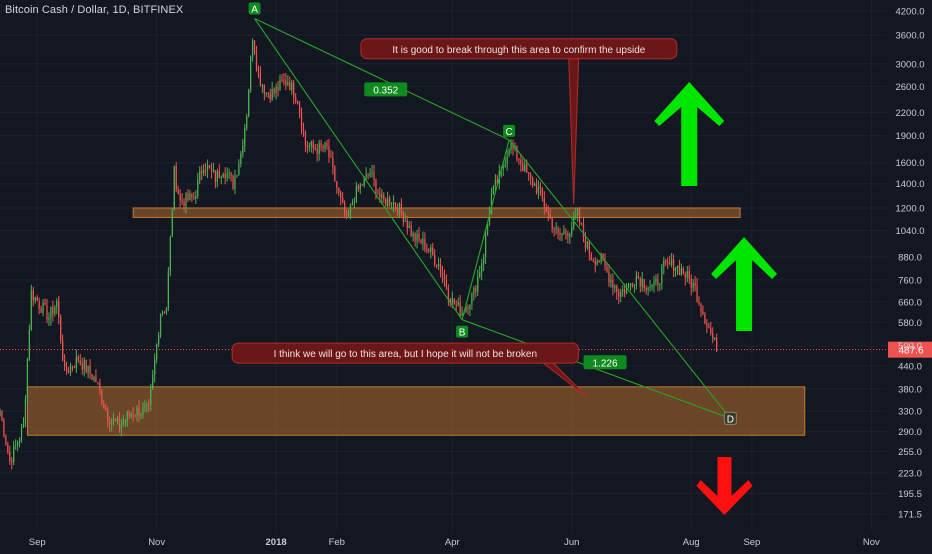 The image size is (932, 554). Describe the element at coordinates (910, 323) in the screenshot. I see `y-tick-label: 580.0` at that location.